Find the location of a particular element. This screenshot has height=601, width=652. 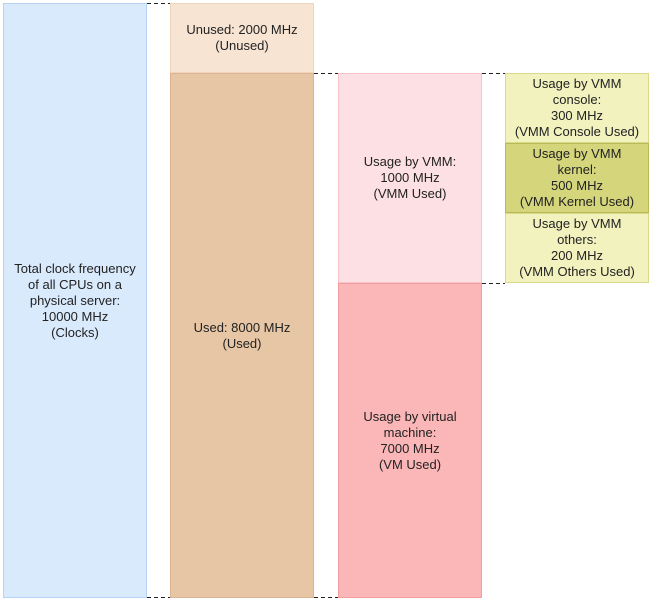

box-vmm-usage: Usage by VMM: 1000 MHz (VMM Used) is located at coordinates (410, 178).